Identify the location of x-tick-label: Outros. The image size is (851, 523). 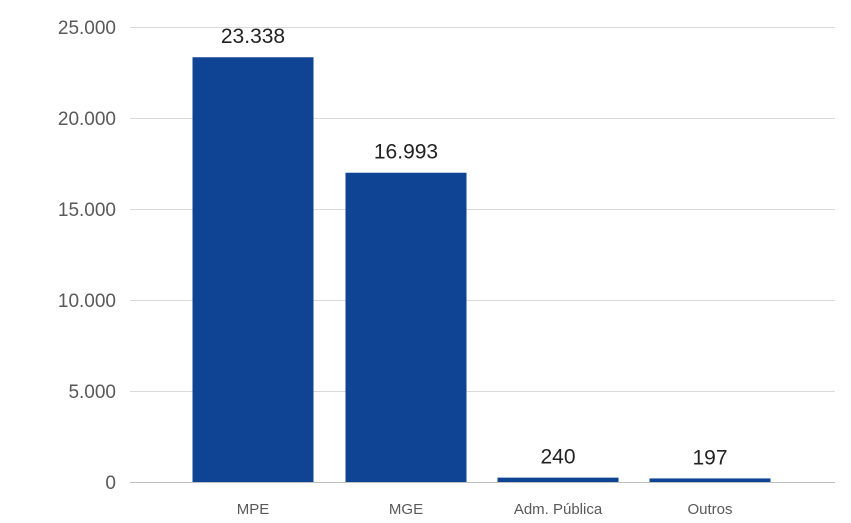
(709, 509).